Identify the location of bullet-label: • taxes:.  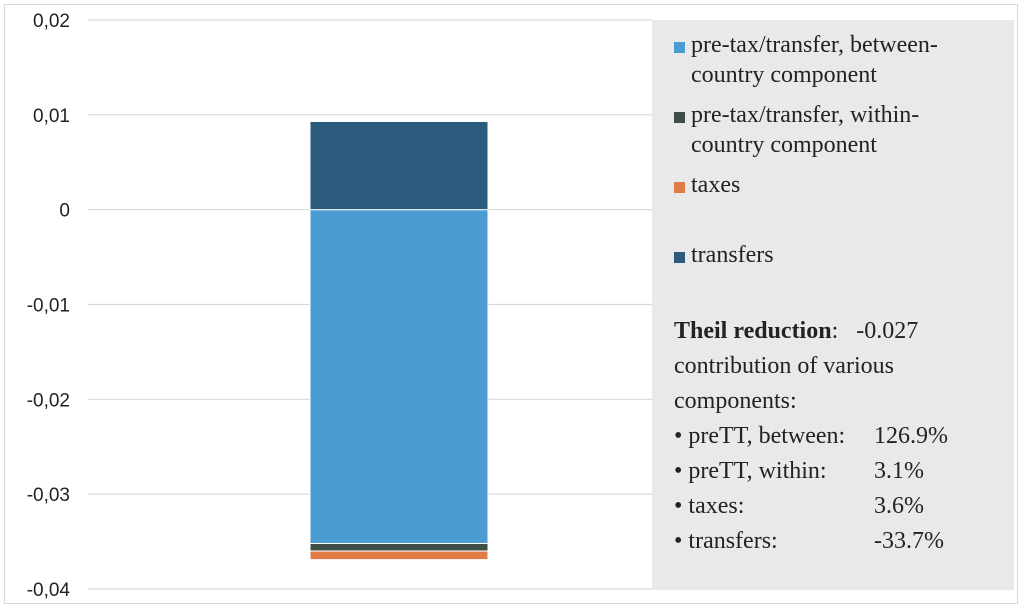
(709, 506).